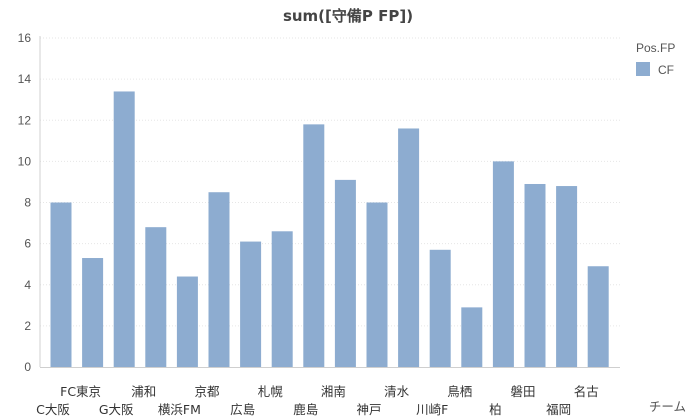  Describe the element at coordinates (27, 285) in the screenshot. I see `y-tick-label: 4` at that location.